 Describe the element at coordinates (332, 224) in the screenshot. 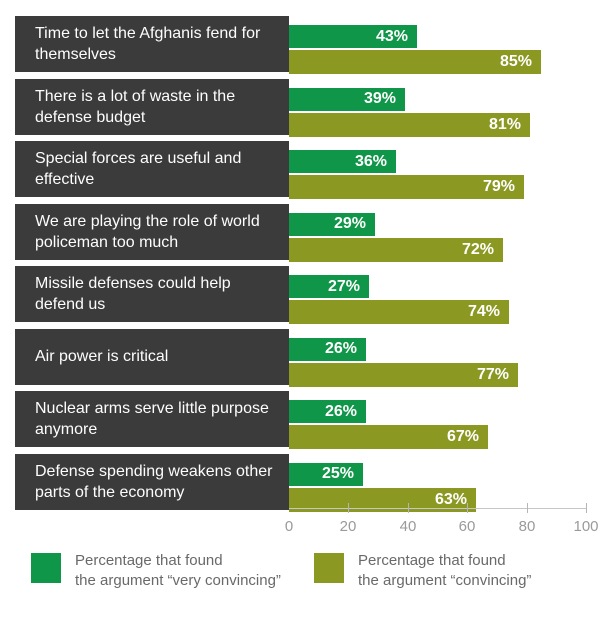

I see `bar-very-convincing: 29%` at that location.